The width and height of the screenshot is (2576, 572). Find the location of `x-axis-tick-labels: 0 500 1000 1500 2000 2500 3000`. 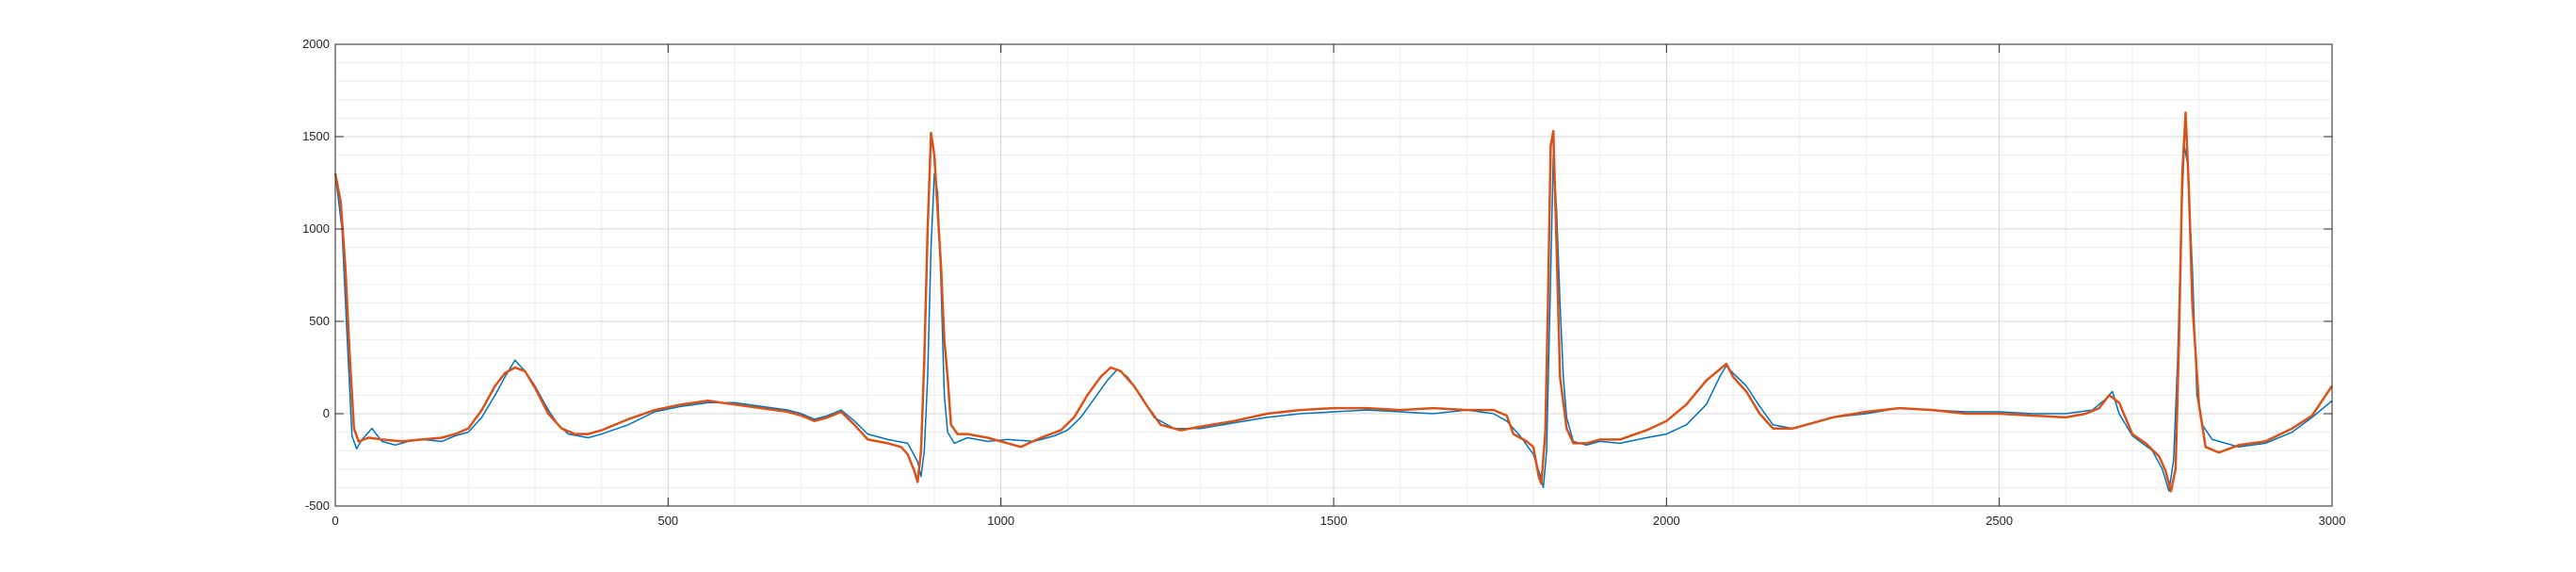

x-axis-tick-labels: 0 500 1000 1500 2000 2500 3000 is located at coordinates (1338, 521).